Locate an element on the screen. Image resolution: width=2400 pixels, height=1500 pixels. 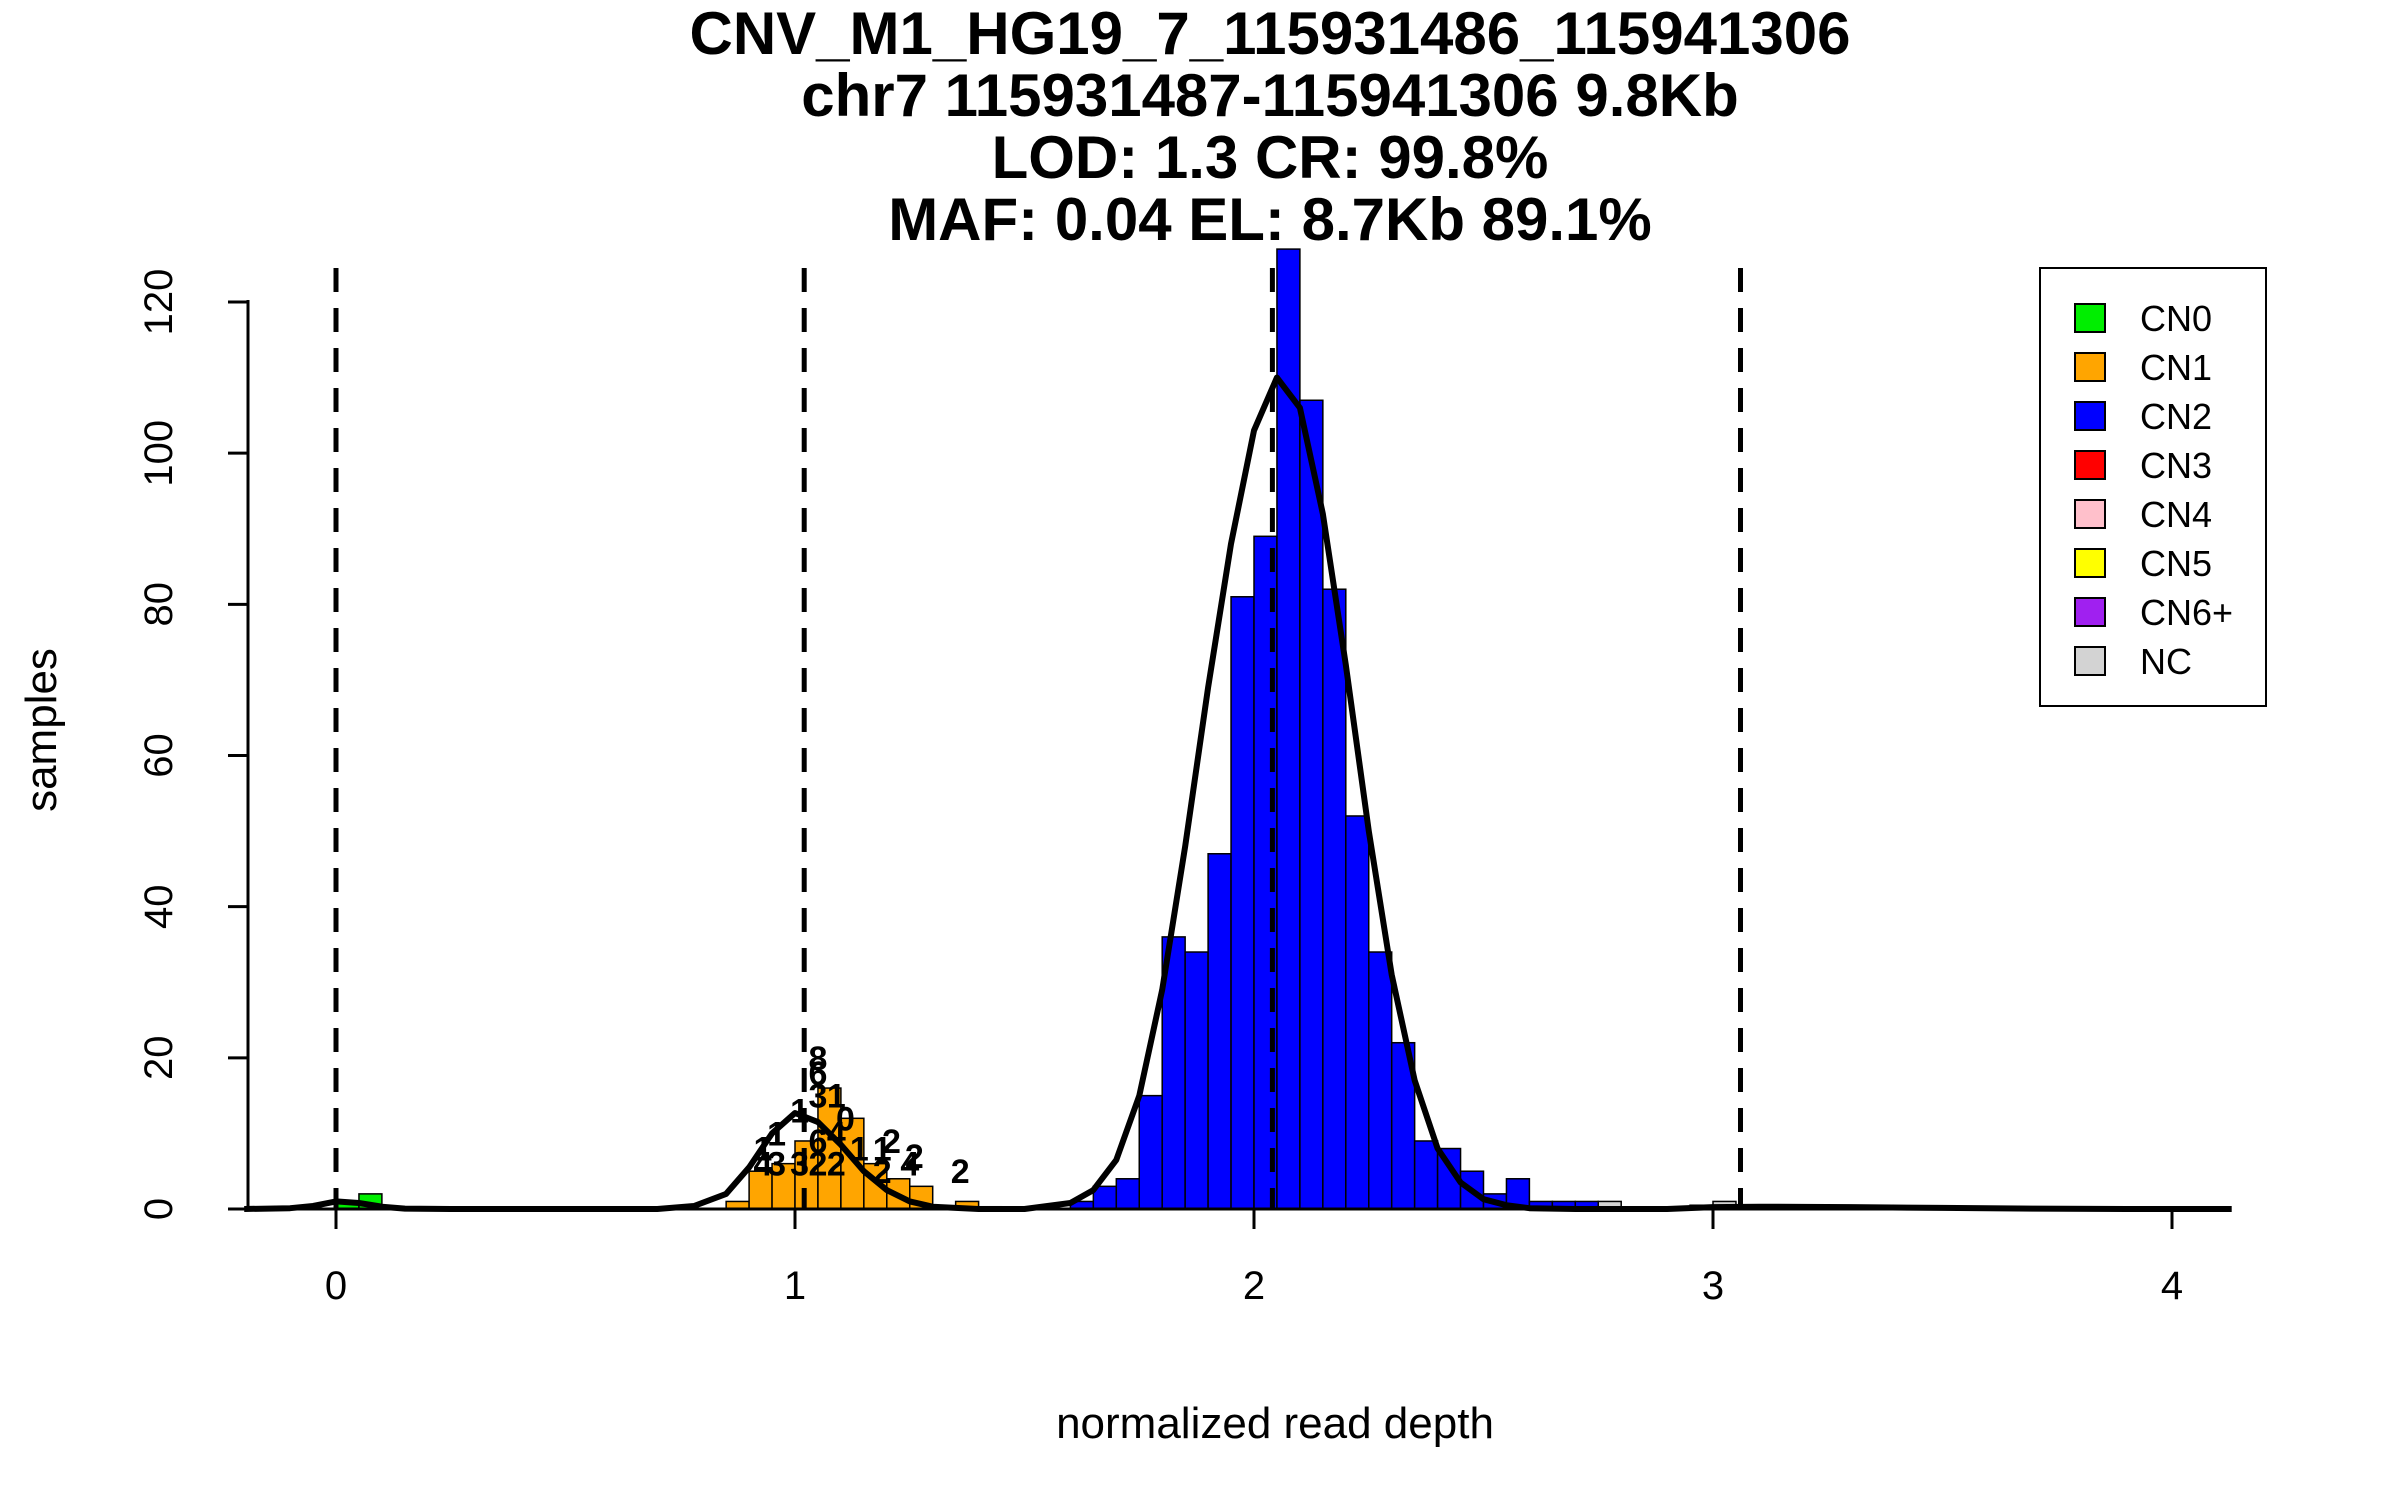
legend-swatch-nc is located at coordinates (2090, 661).